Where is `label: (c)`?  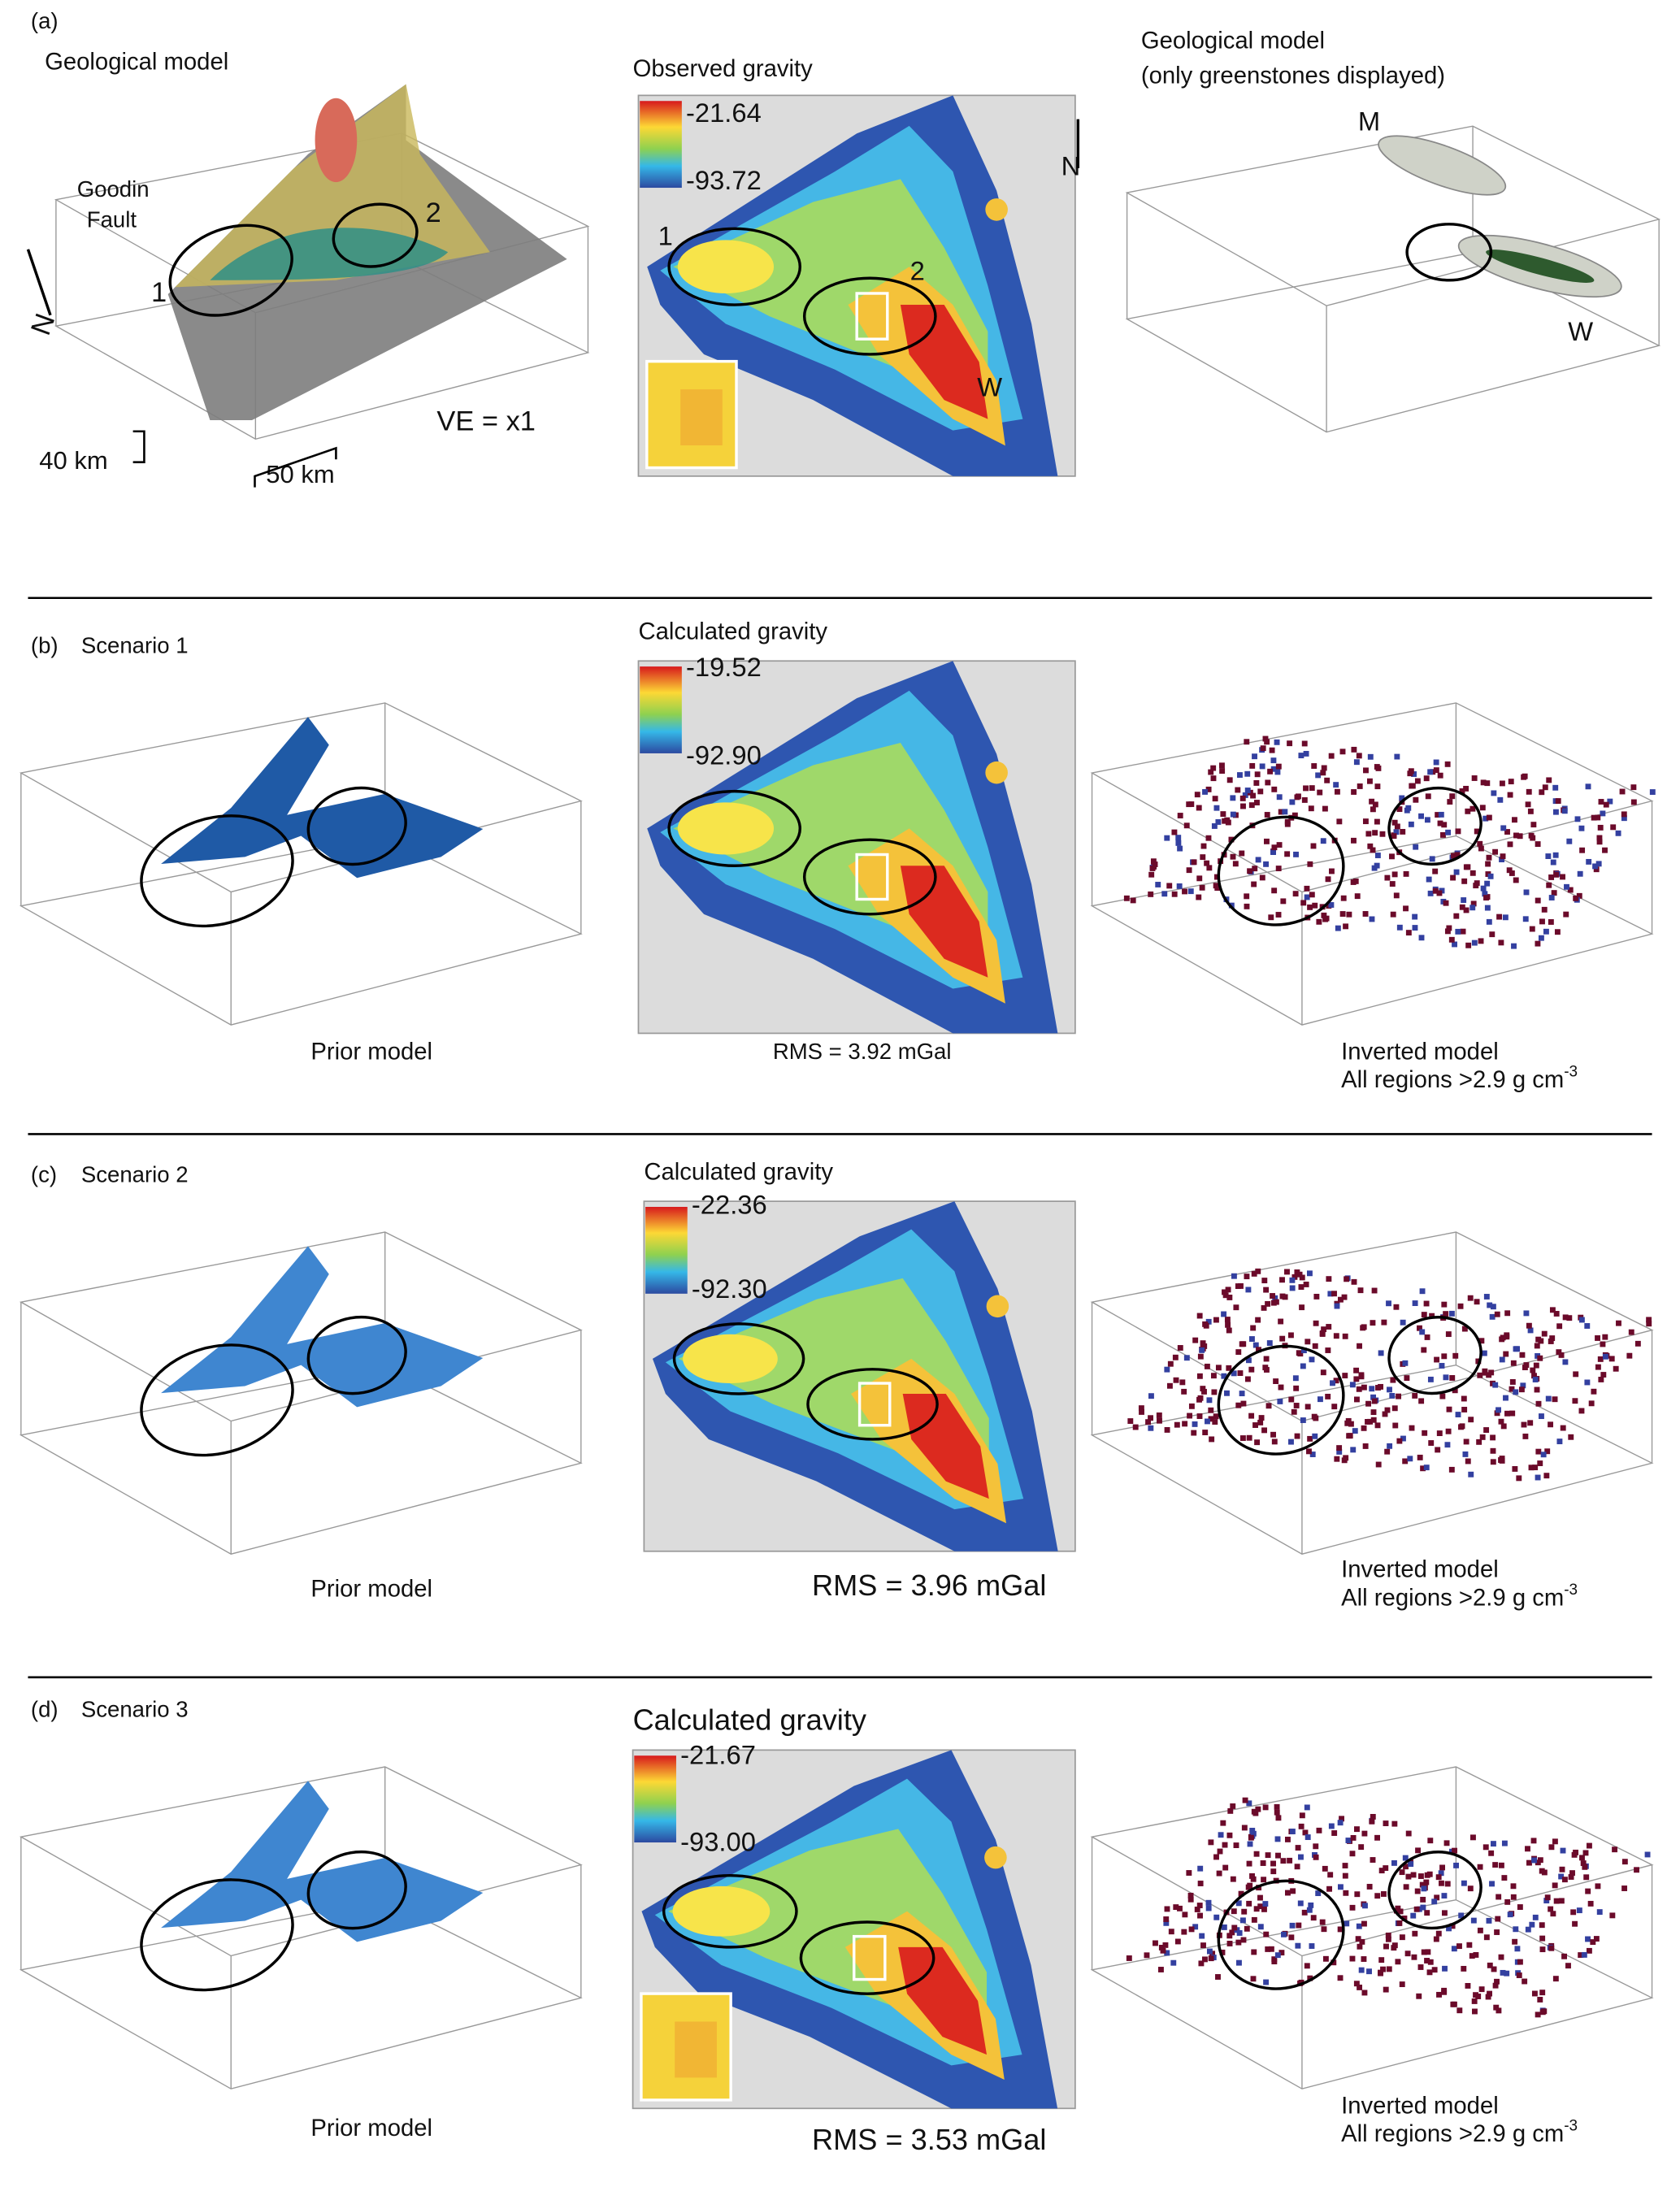
label: (c) is located at coordinates (44, 1174).